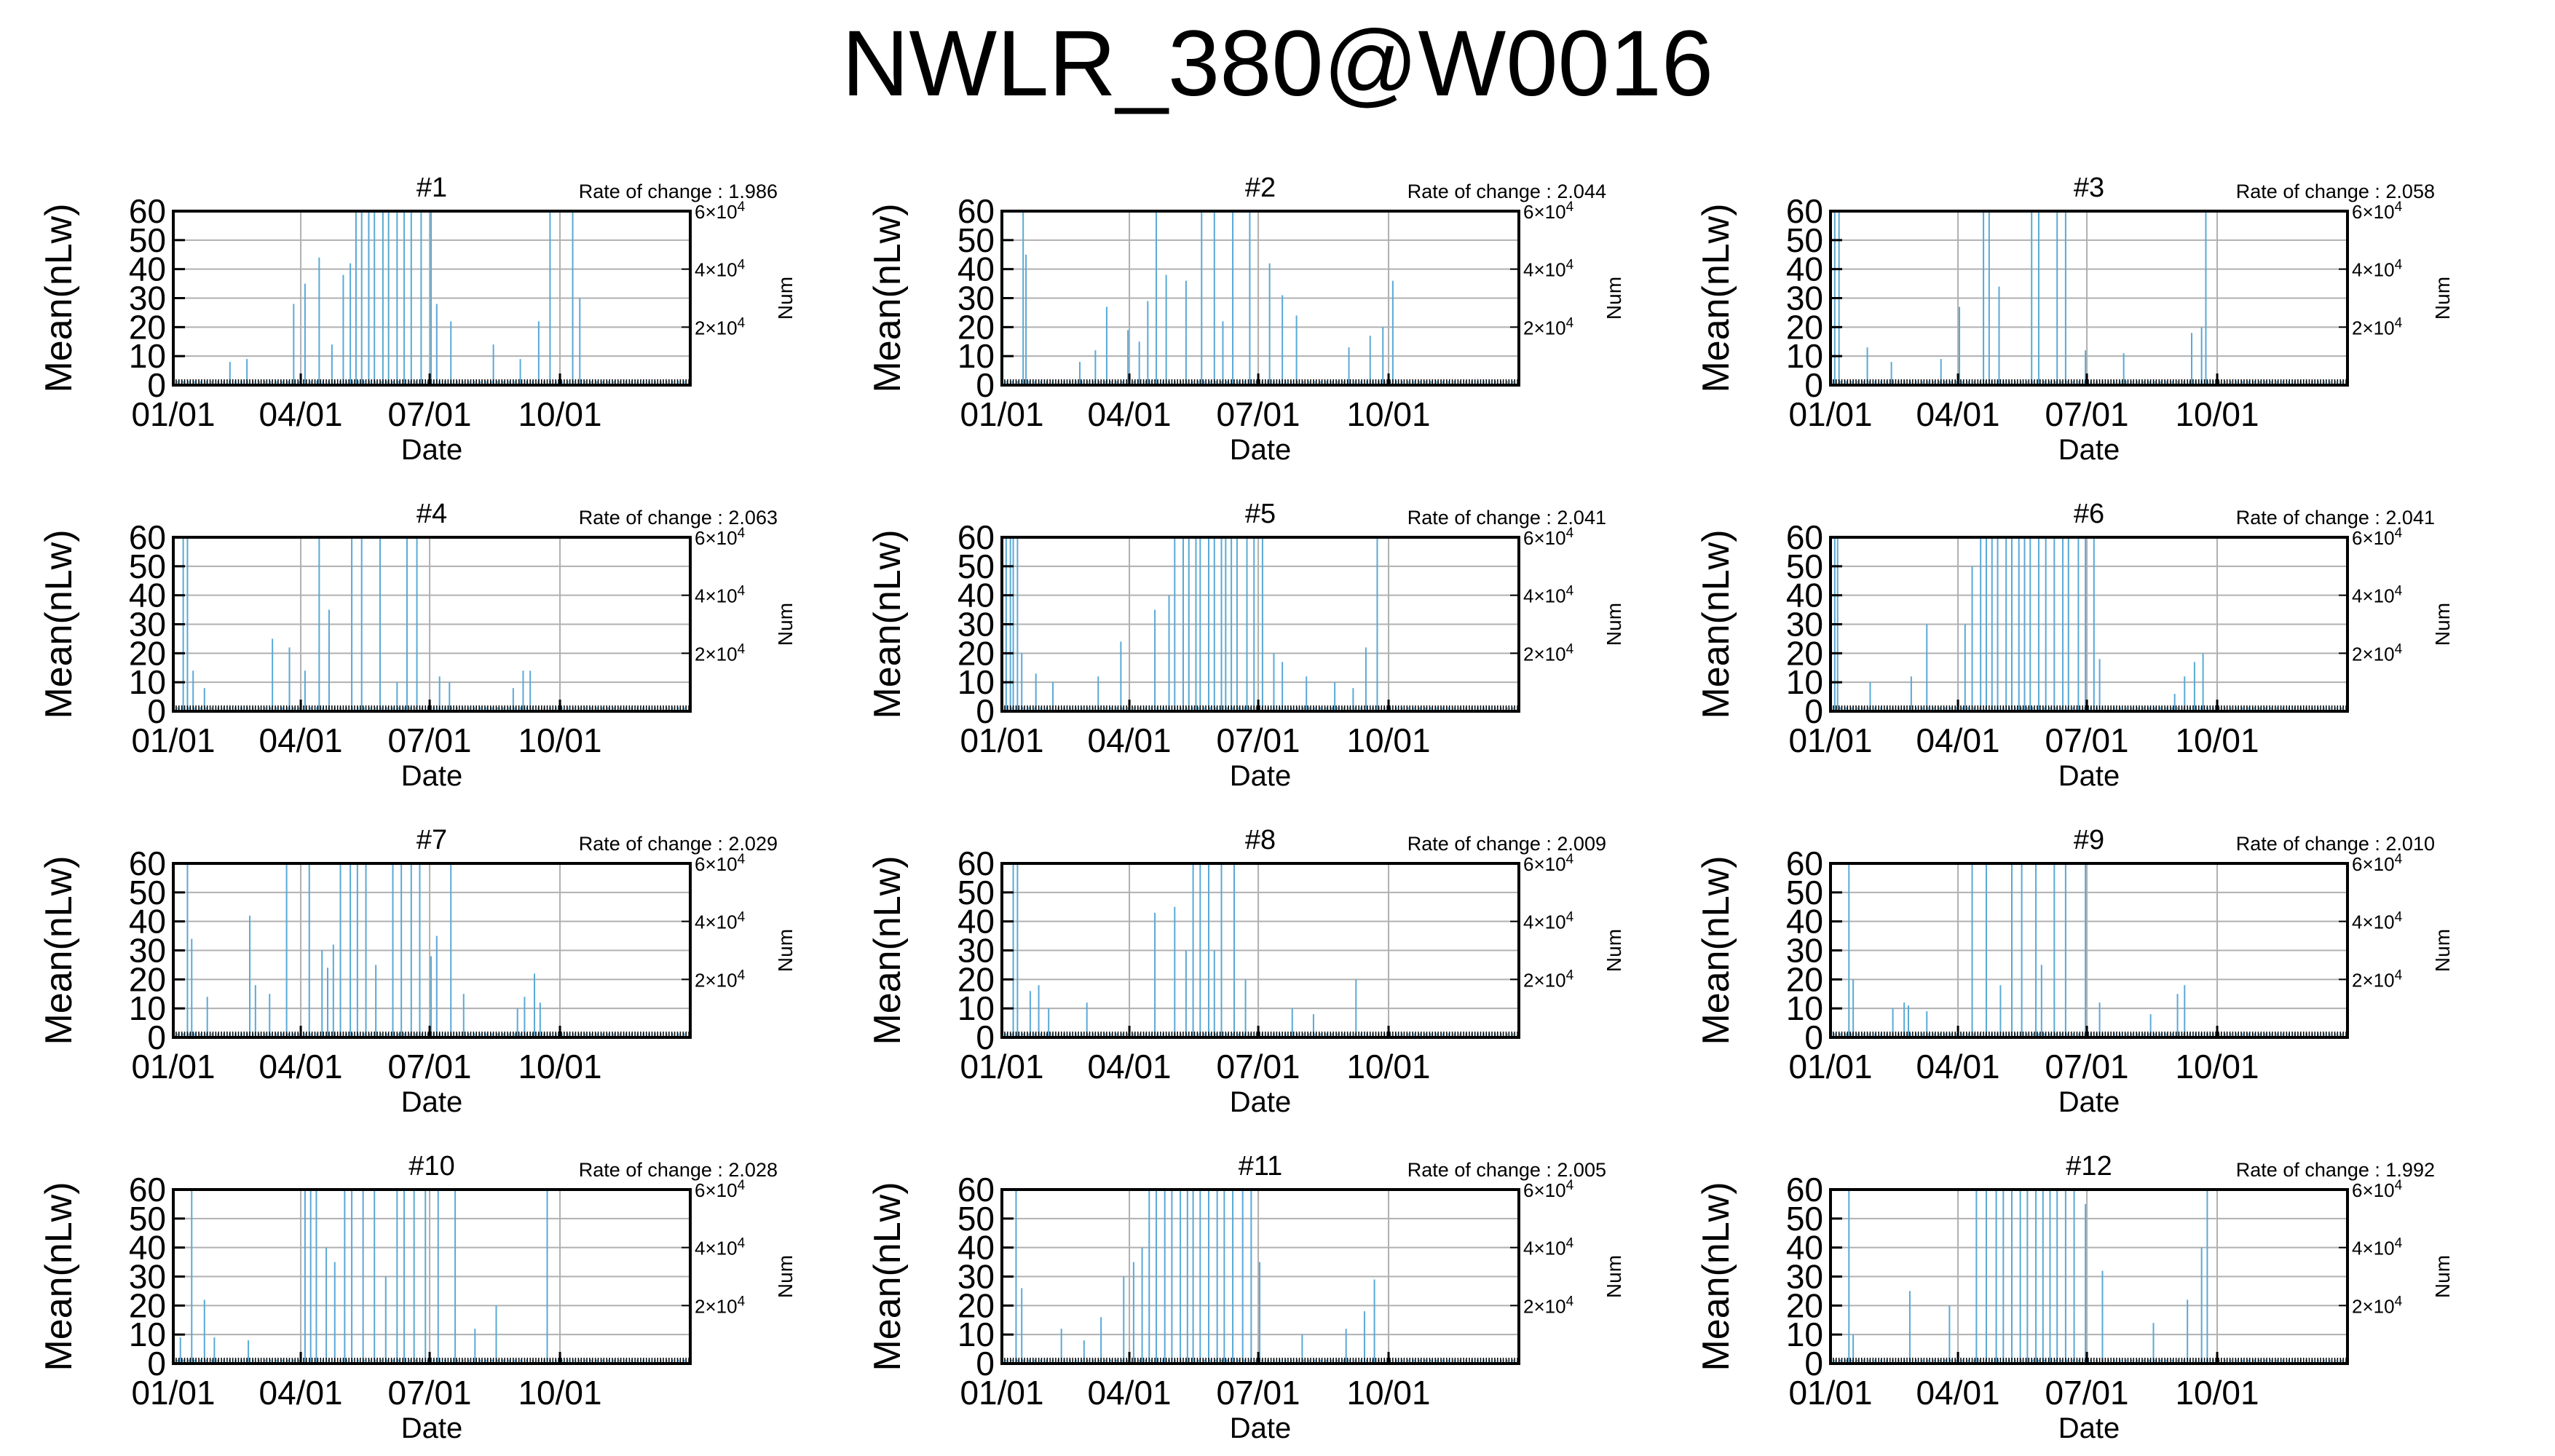 Image resolution: width=2555 pixels, height=1456 pixels. I want to click on subplot-title: #1, so click(431, 188).